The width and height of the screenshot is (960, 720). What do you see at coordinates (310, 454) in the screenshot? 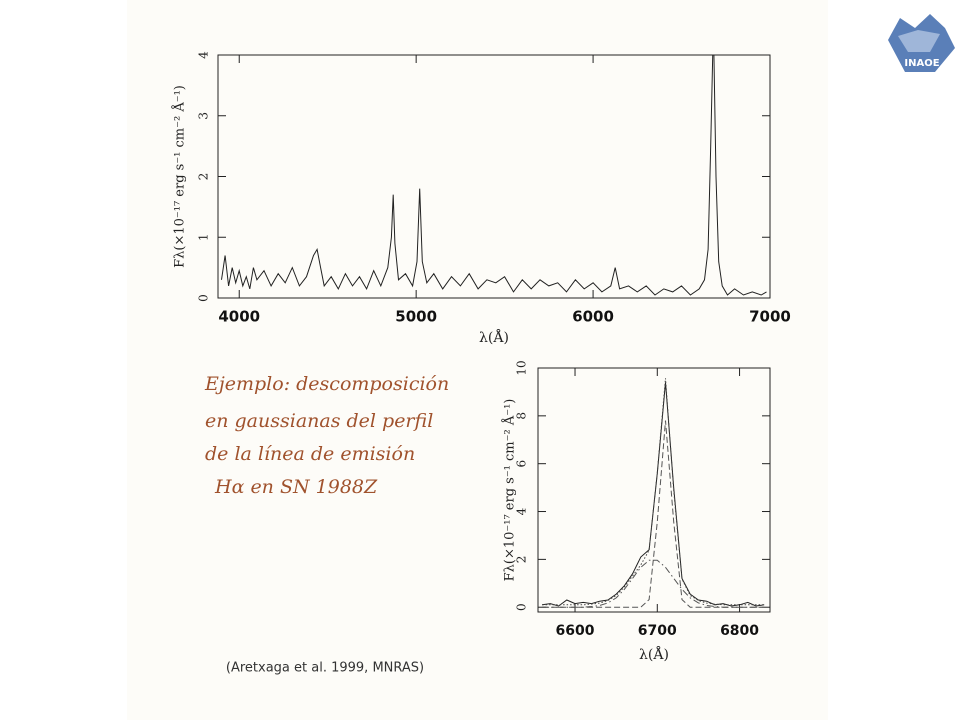
I see `note-line: de la línea de emisión` at bounding box center [310, 454].